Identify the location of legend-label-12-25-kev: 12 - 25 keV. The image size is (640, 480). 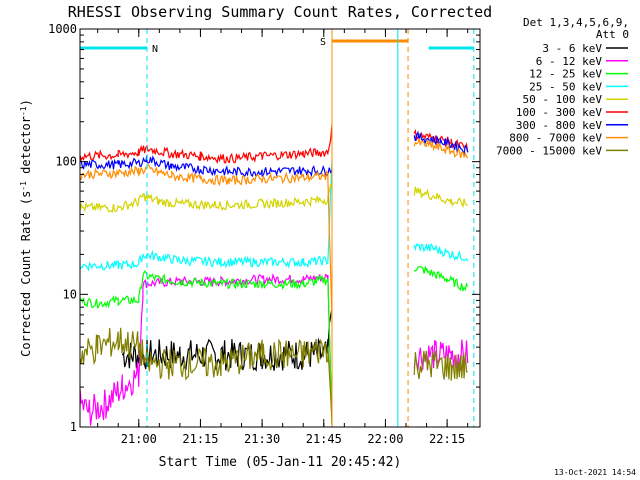
(565, 74).